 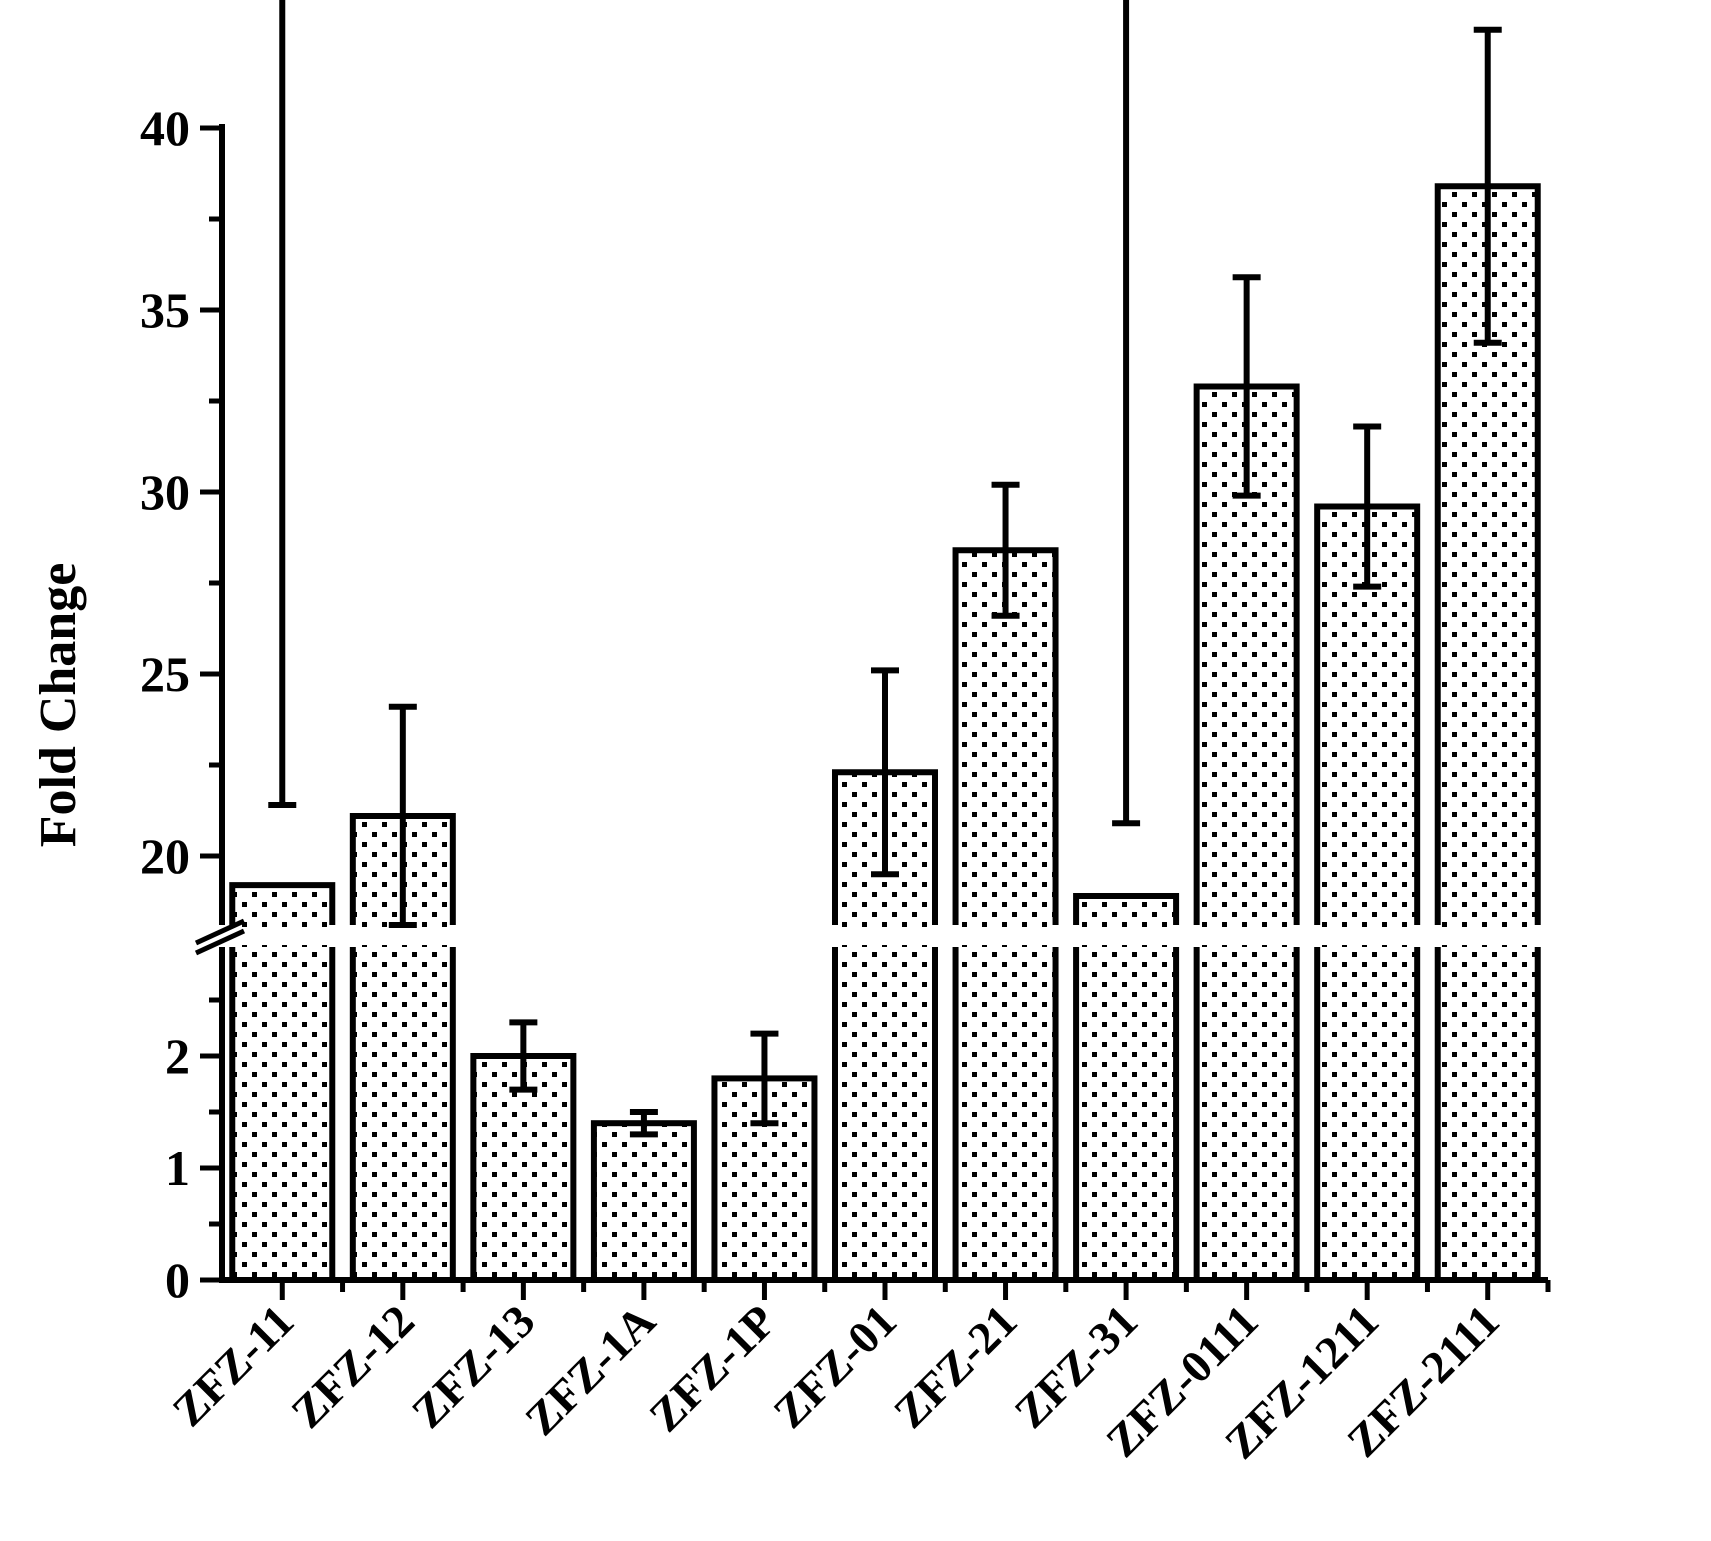 What do you see at coordinates (165, 128) in the screenshot?
I see `y-tick-label: 40` at bounding box center [165, 128].